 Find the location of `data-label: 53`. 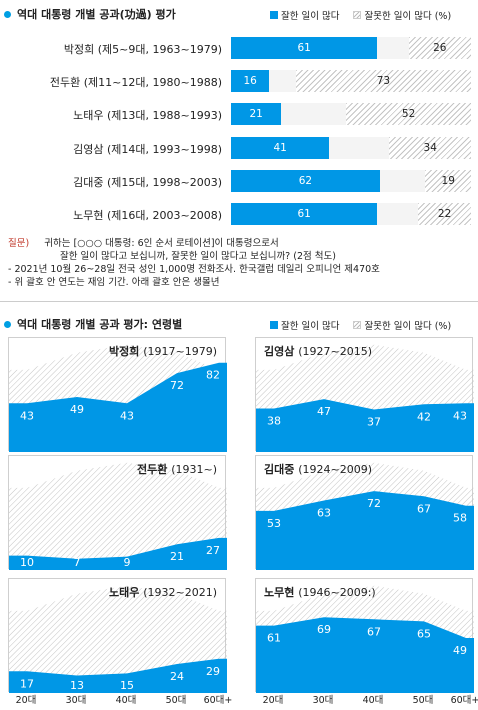

data-label: 53 is located at coordinates (274, 523).